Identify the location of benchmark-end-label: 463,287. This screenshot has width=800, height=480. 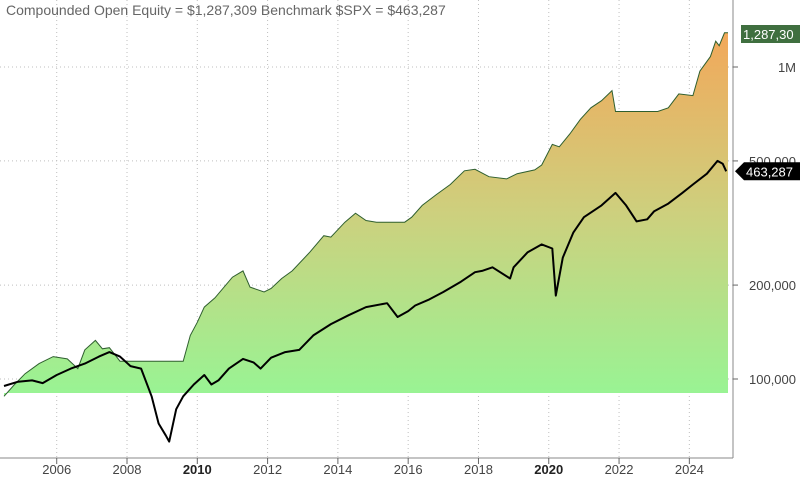
(769, 171).